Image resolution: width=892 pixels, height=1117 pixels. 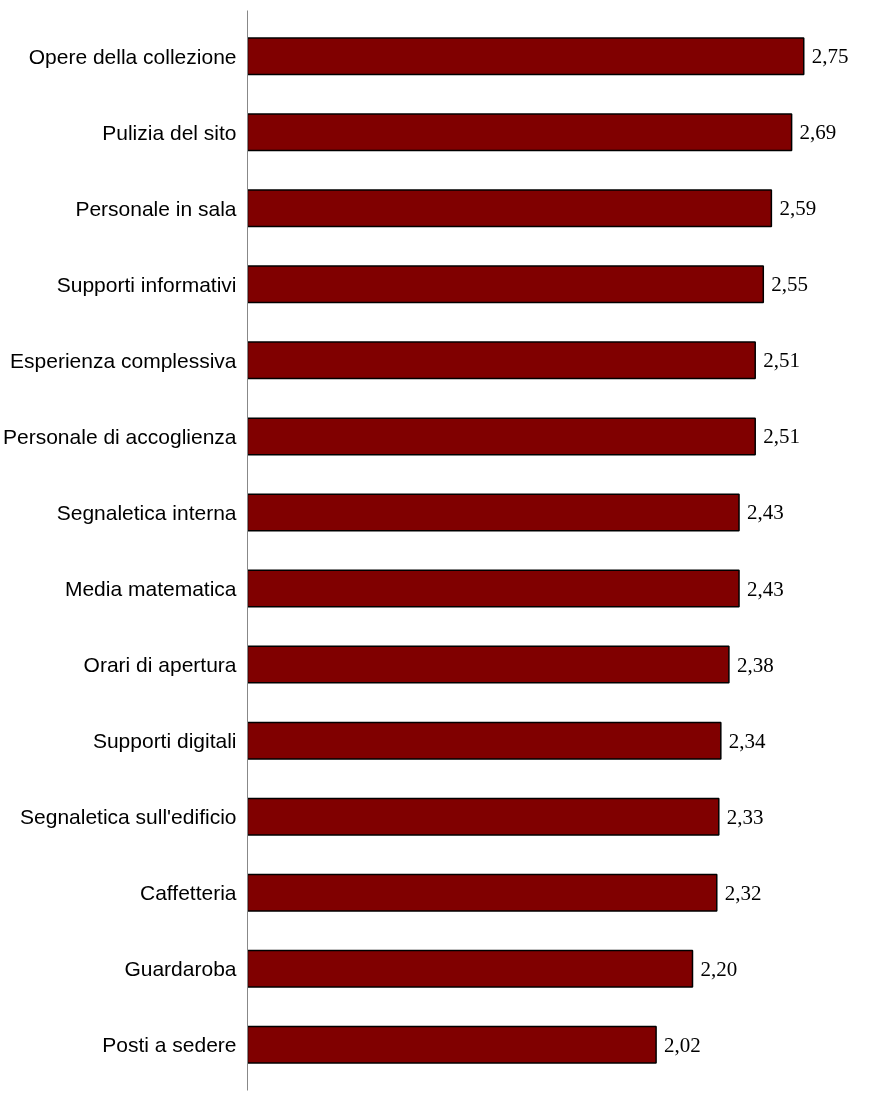 What do you see at coordinates (146, 512) in the screenshot?
I see `y-tick-label: Segnaletica interna` at bounding box center [146, 512].